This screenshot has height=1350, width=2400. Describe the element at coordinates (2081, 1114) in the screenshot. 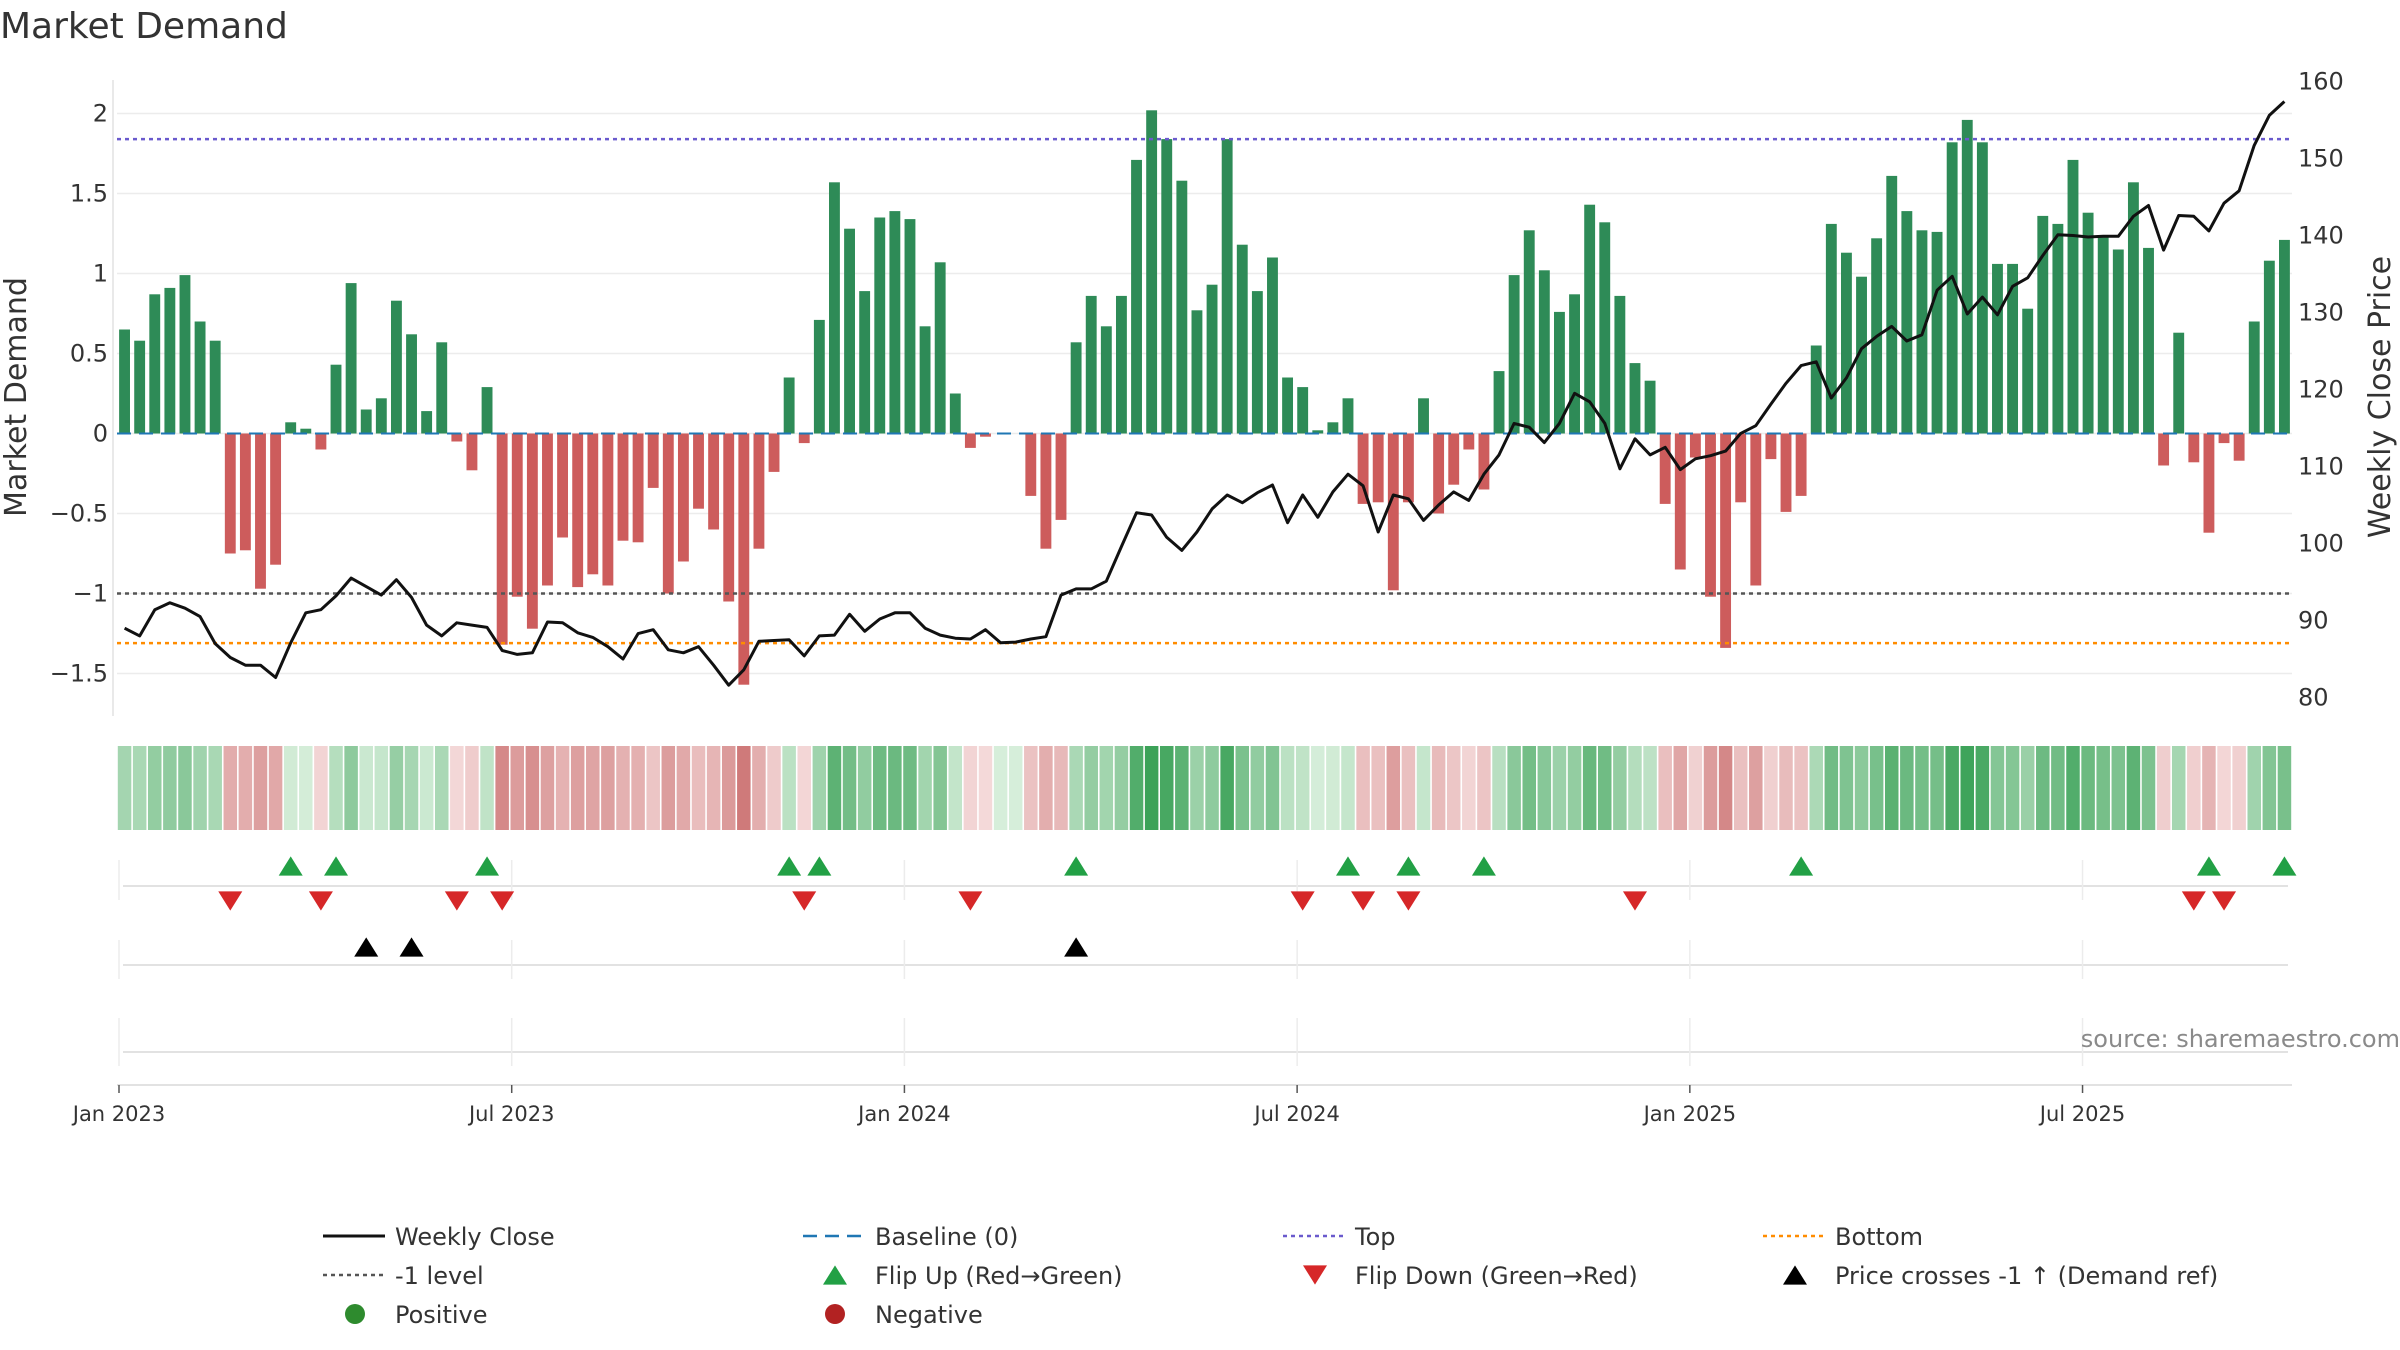

I see `x-tick-label: Jul 2025` at that location.